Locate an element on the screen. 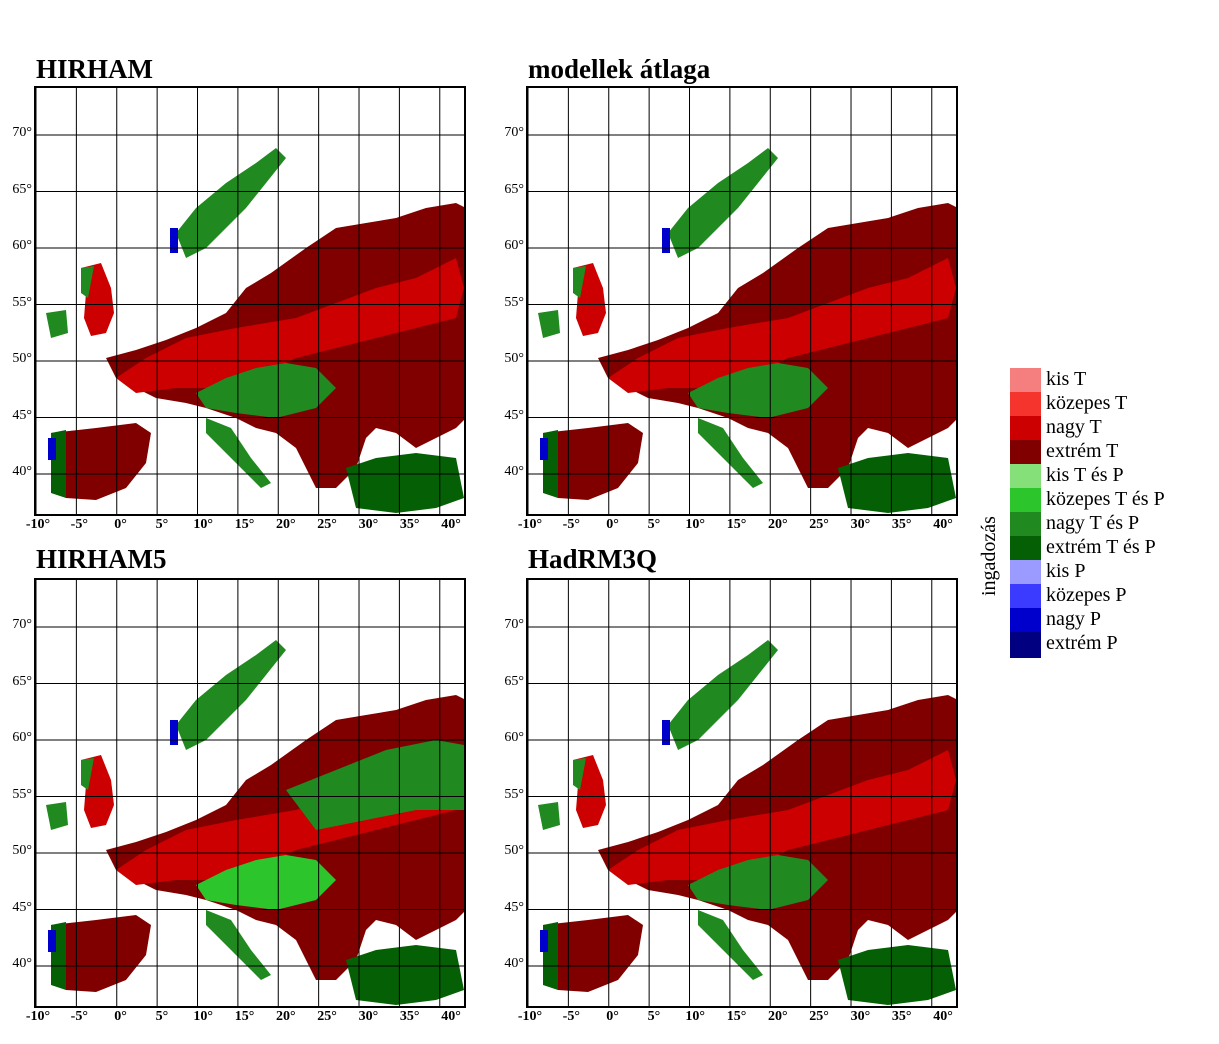  legend-label: közepes P is located at coordinates (1086, 595).